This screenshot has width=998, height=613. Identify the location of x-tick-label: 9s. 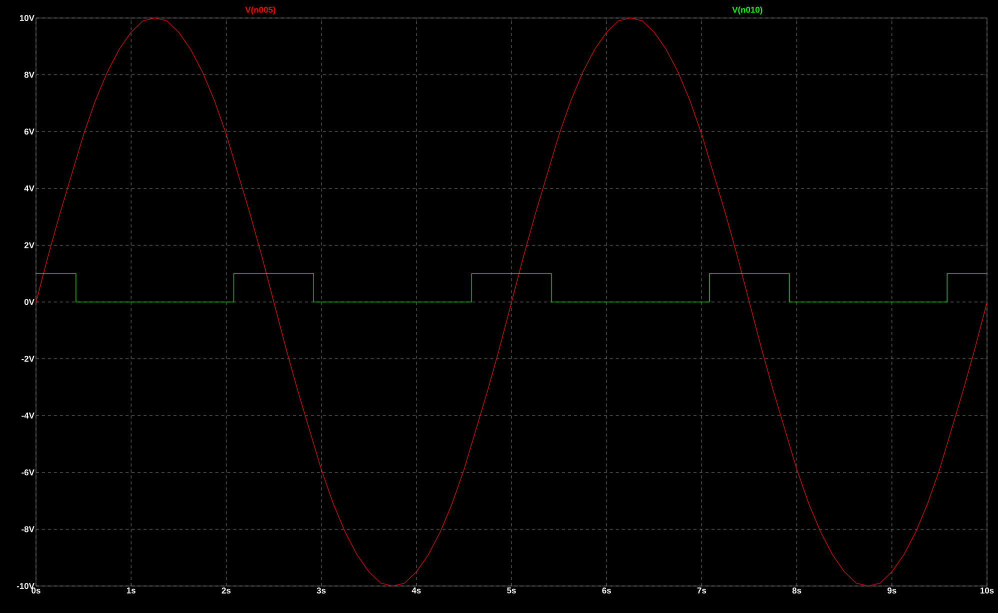
(892, 591).